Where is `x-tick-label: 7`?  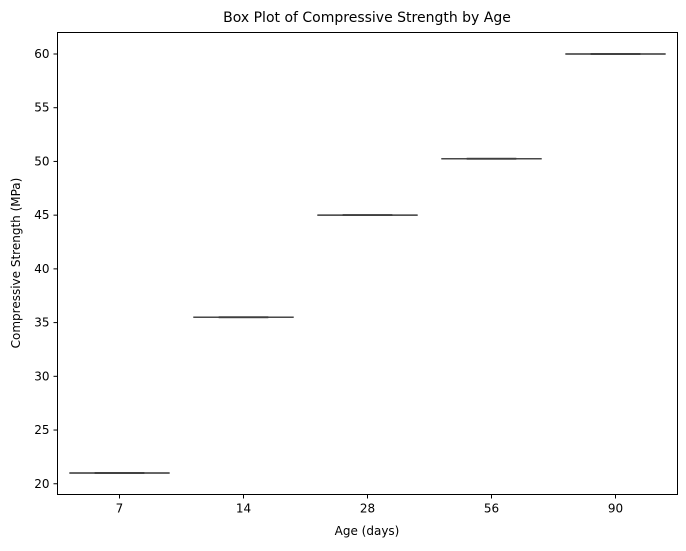
x-tick-label: 7 is located at coordinates (120, 509).